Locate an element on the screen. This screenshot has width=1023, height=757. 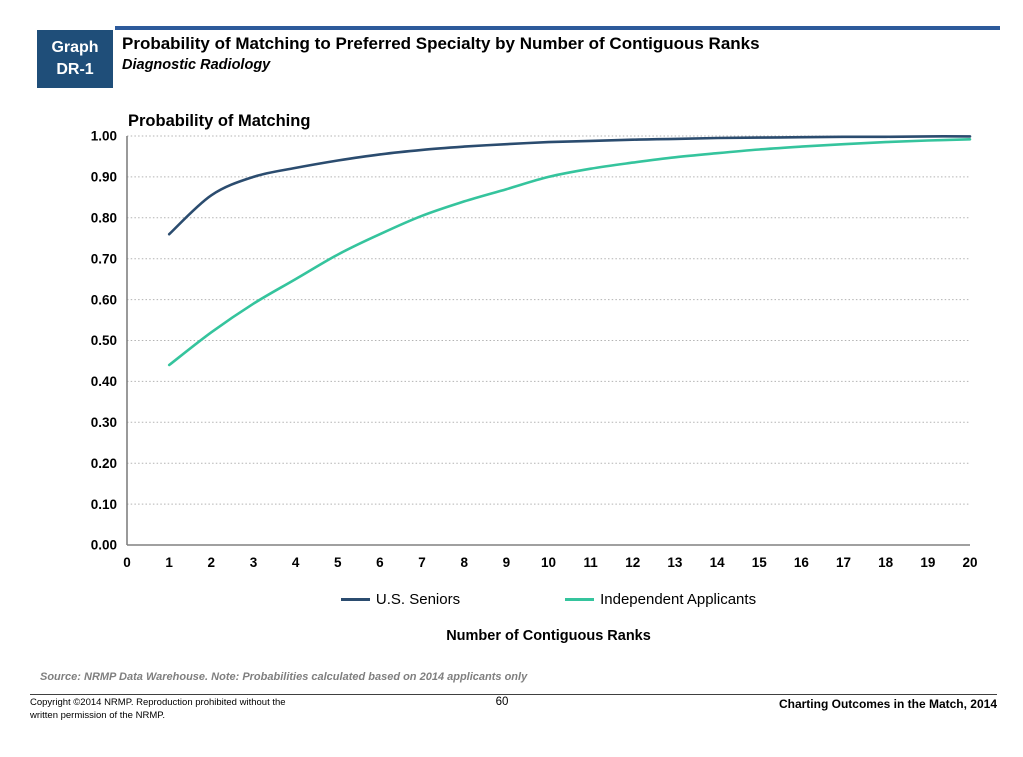
x-tick-label: 4 is located at coordinates (296, 562).